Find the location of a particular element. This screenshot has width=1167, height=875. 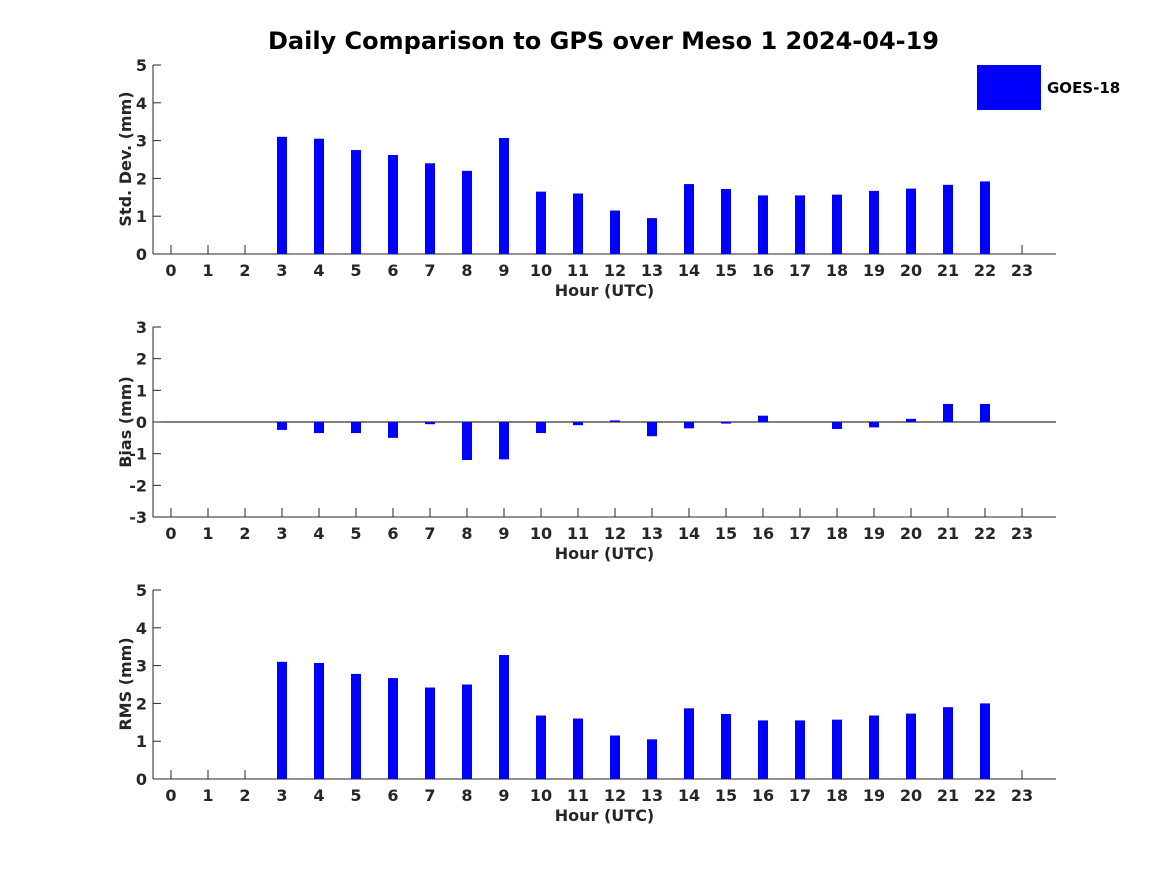

bias-x-tick-label: 3 is located at coordinates (281, 533).